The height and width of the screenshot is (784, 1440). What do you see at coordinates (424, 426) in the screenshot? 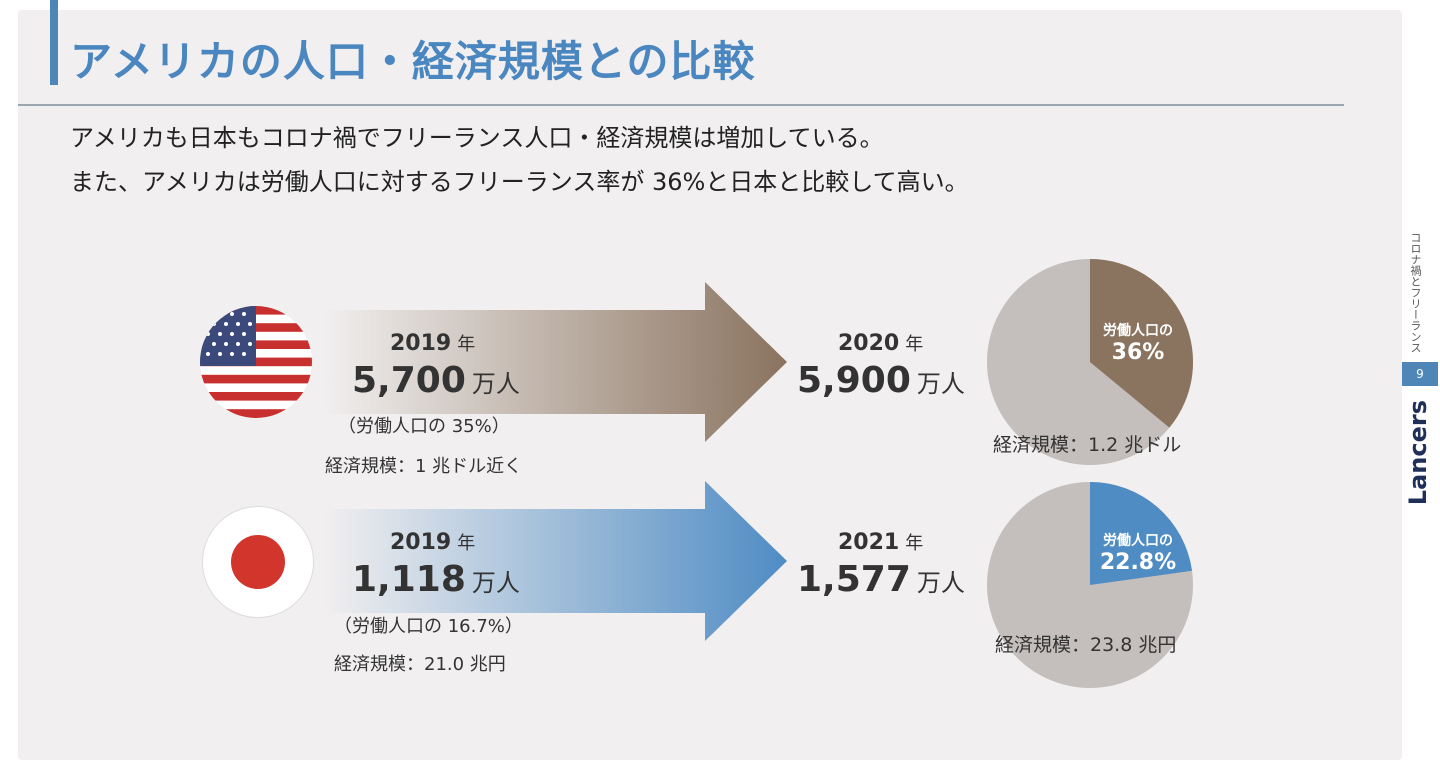
I see `us-ratio-before: （労働人口の 35%）` at bounding box center [424, 426].